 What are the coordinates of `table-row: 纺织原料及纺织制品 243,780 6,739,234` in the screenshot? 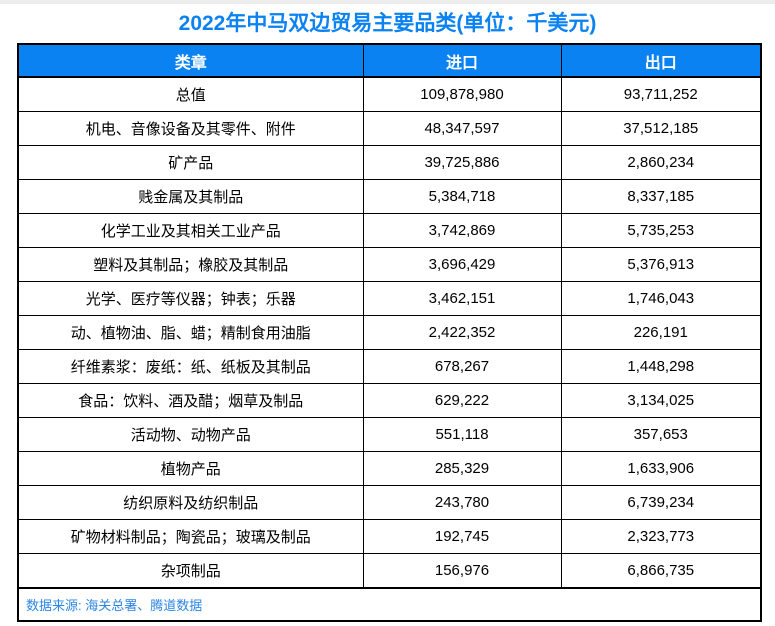 It's located at (389, 502).